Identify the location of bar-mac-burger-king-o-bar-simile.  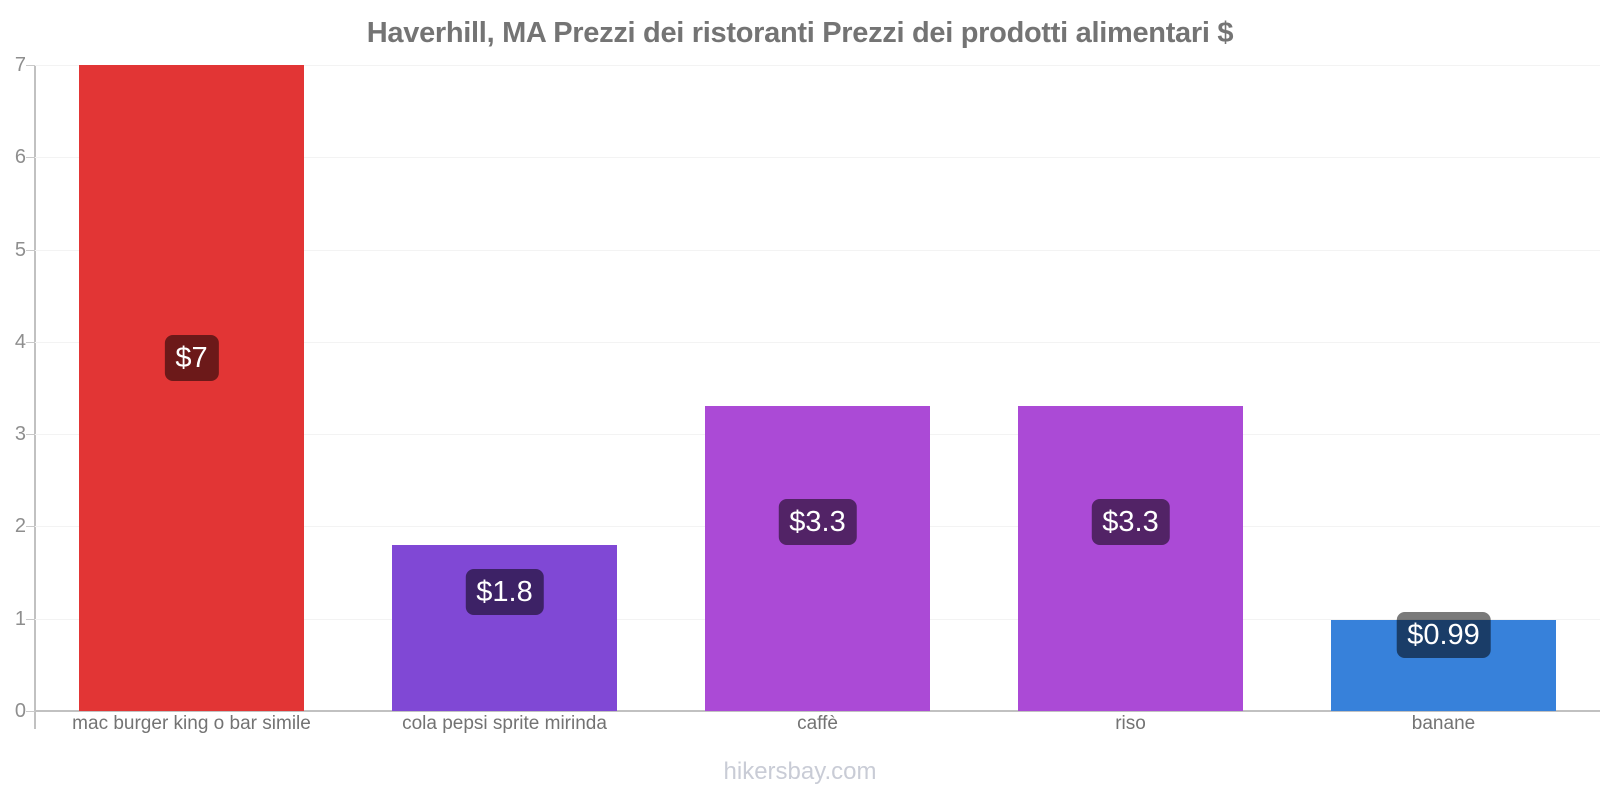
(191, 388).